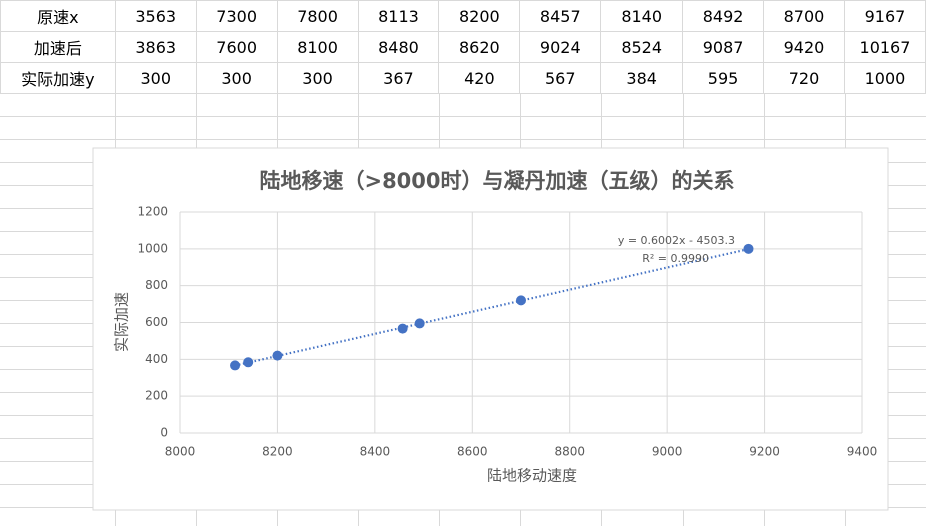 This screenshot has width=926, height=526. What do you see at coordinates (122, 322) in the screenshot?
I see `y-axis-label: 实际加速` at bounding box center [122, 322].